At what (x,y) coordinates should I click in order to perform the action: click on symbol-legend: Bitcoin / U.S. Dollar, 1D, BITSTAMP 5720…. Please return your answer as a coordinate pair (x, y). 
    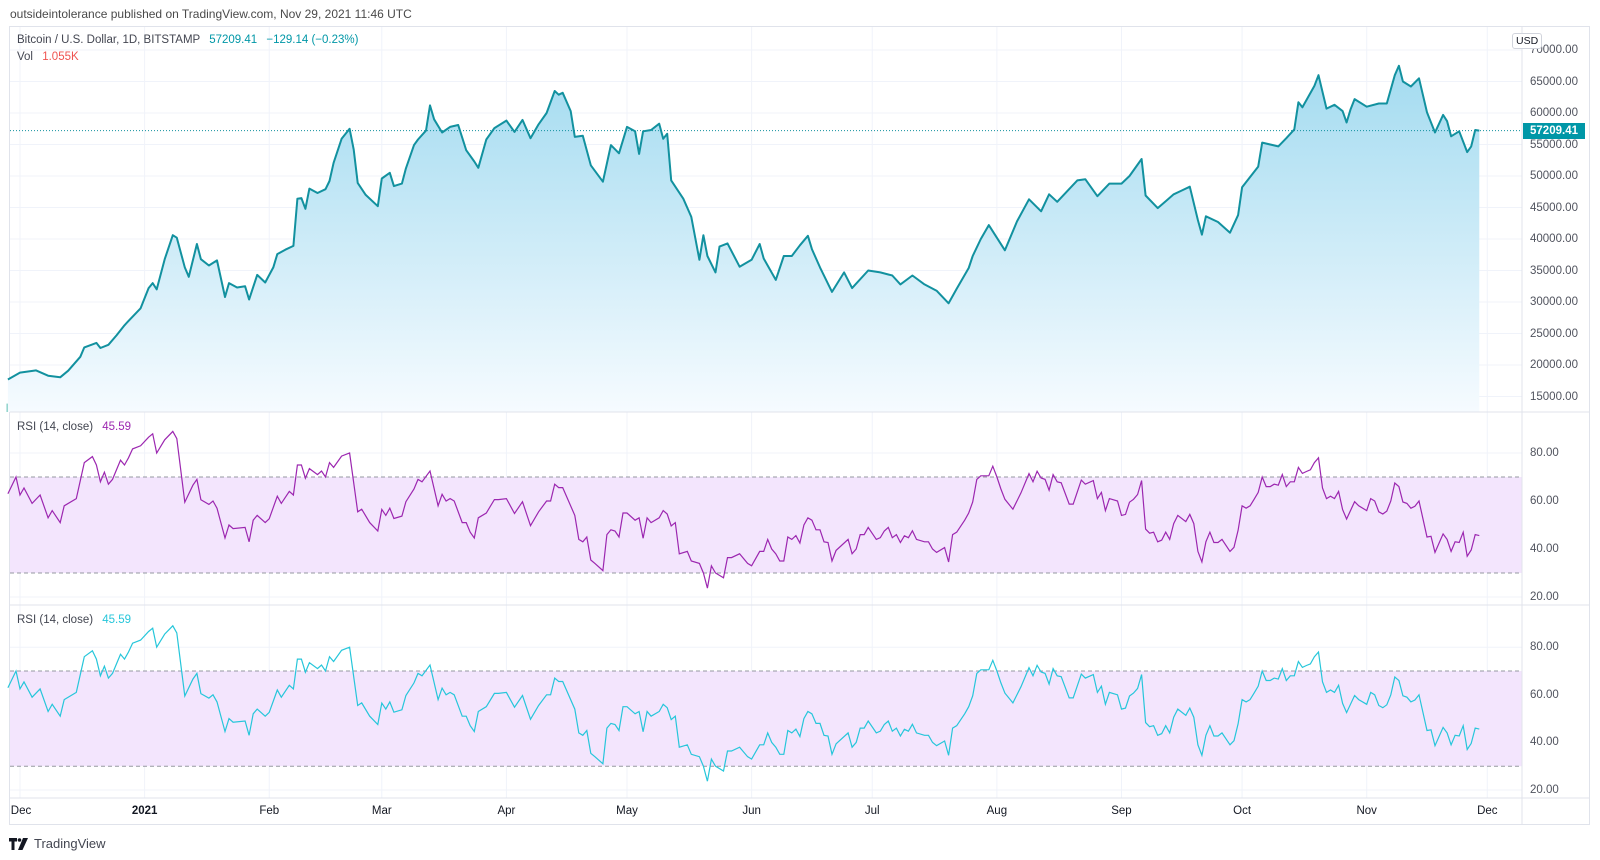
    Looking at the image, I should click on (187, 40).